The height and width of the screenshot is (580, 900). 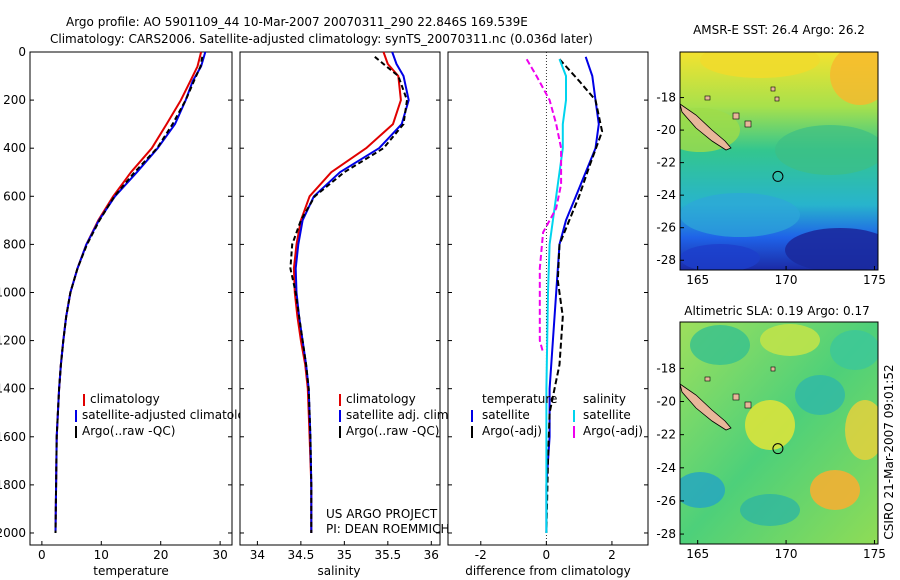 I want to click on legend-heading-salinity: salinity, so click(x=604, y=399).